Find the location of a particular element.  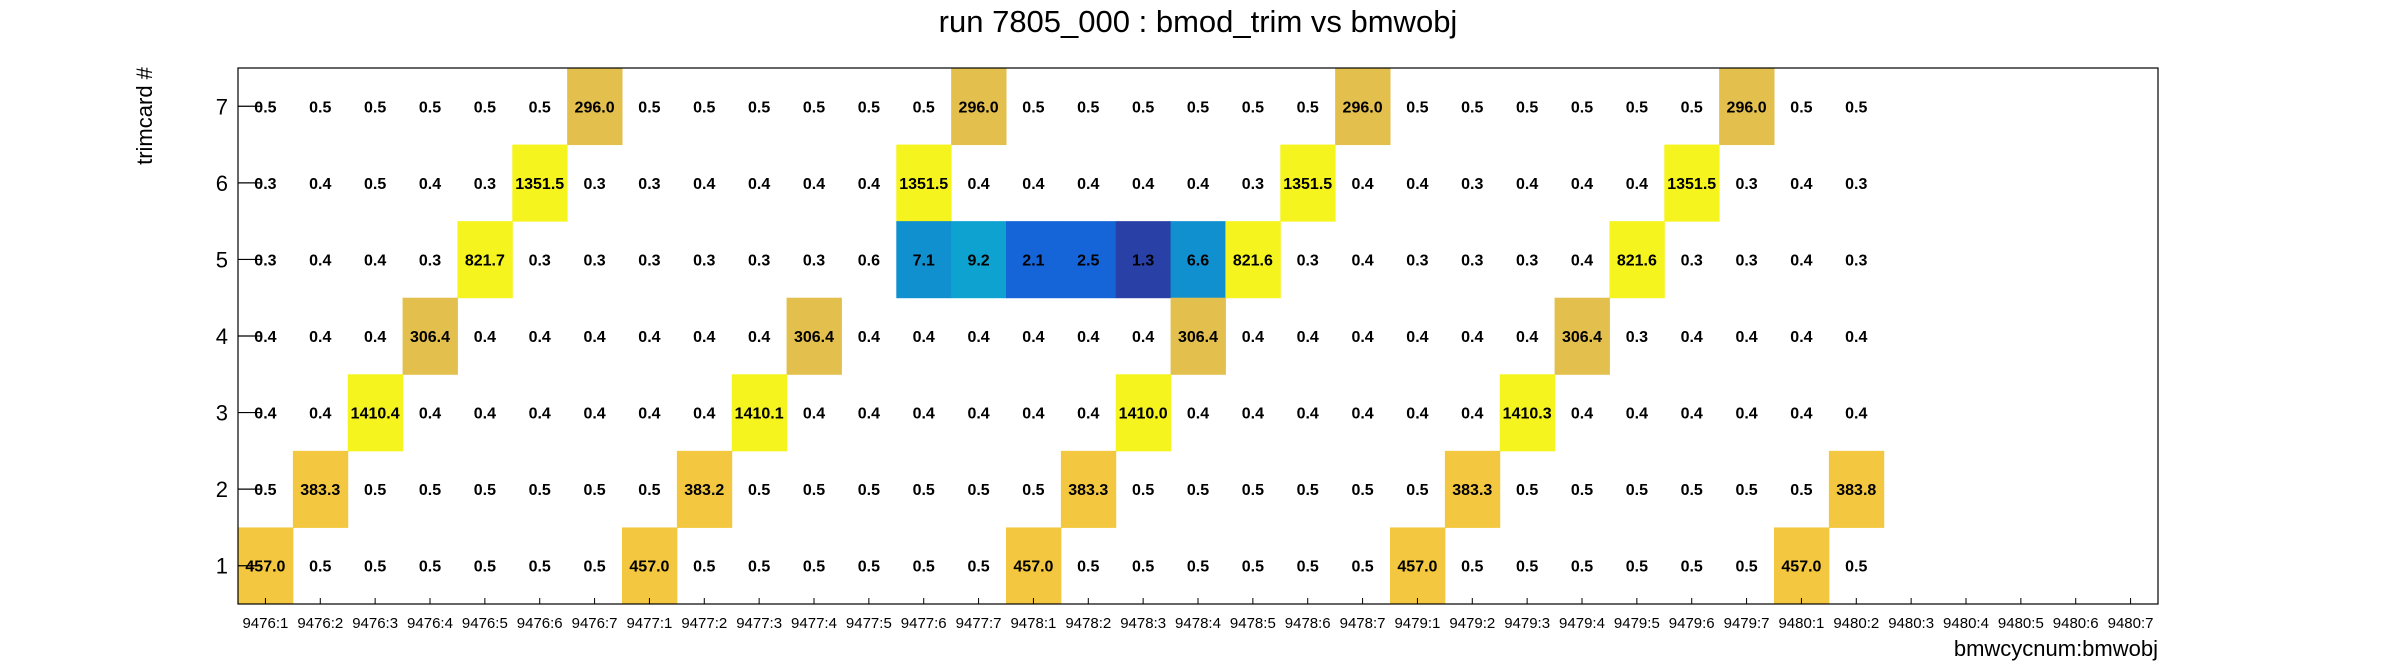

x-tick-label: 9476:3 is located at coordinates (375, 623).